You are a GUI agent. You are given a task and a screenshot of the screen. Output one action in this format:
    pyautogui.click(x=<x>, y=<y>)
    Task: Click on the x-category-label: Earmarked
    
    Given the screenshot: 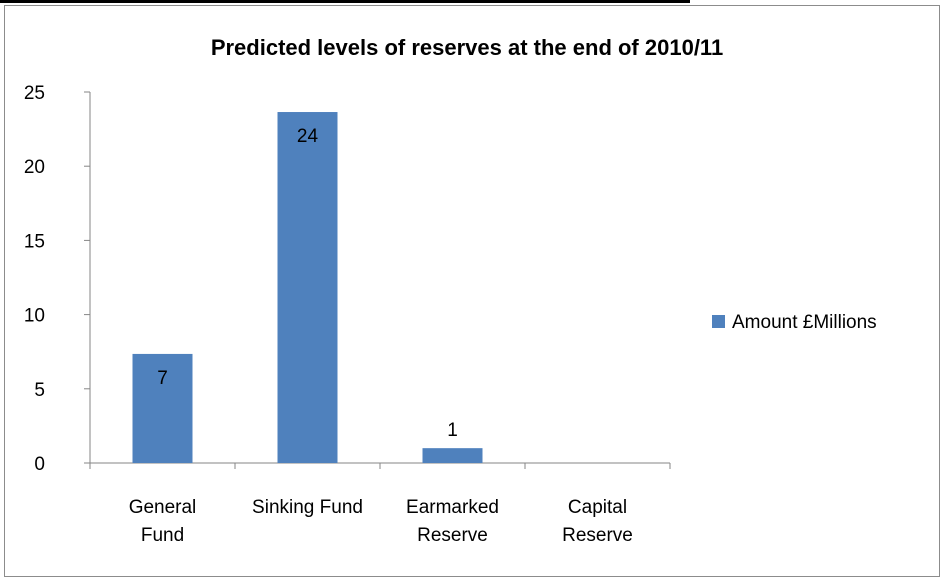 What is the action you would take?
    pyautogui.click(x=452, y=507)
    